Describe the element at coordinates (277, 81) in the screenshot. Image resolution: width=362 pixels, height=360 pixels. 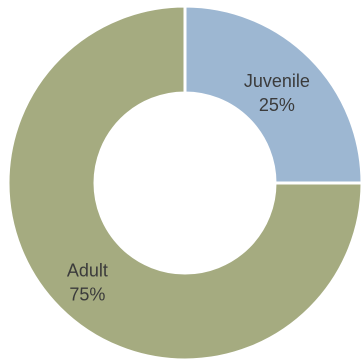
I see `slice-category-juvenile: Juvenile` at that location.